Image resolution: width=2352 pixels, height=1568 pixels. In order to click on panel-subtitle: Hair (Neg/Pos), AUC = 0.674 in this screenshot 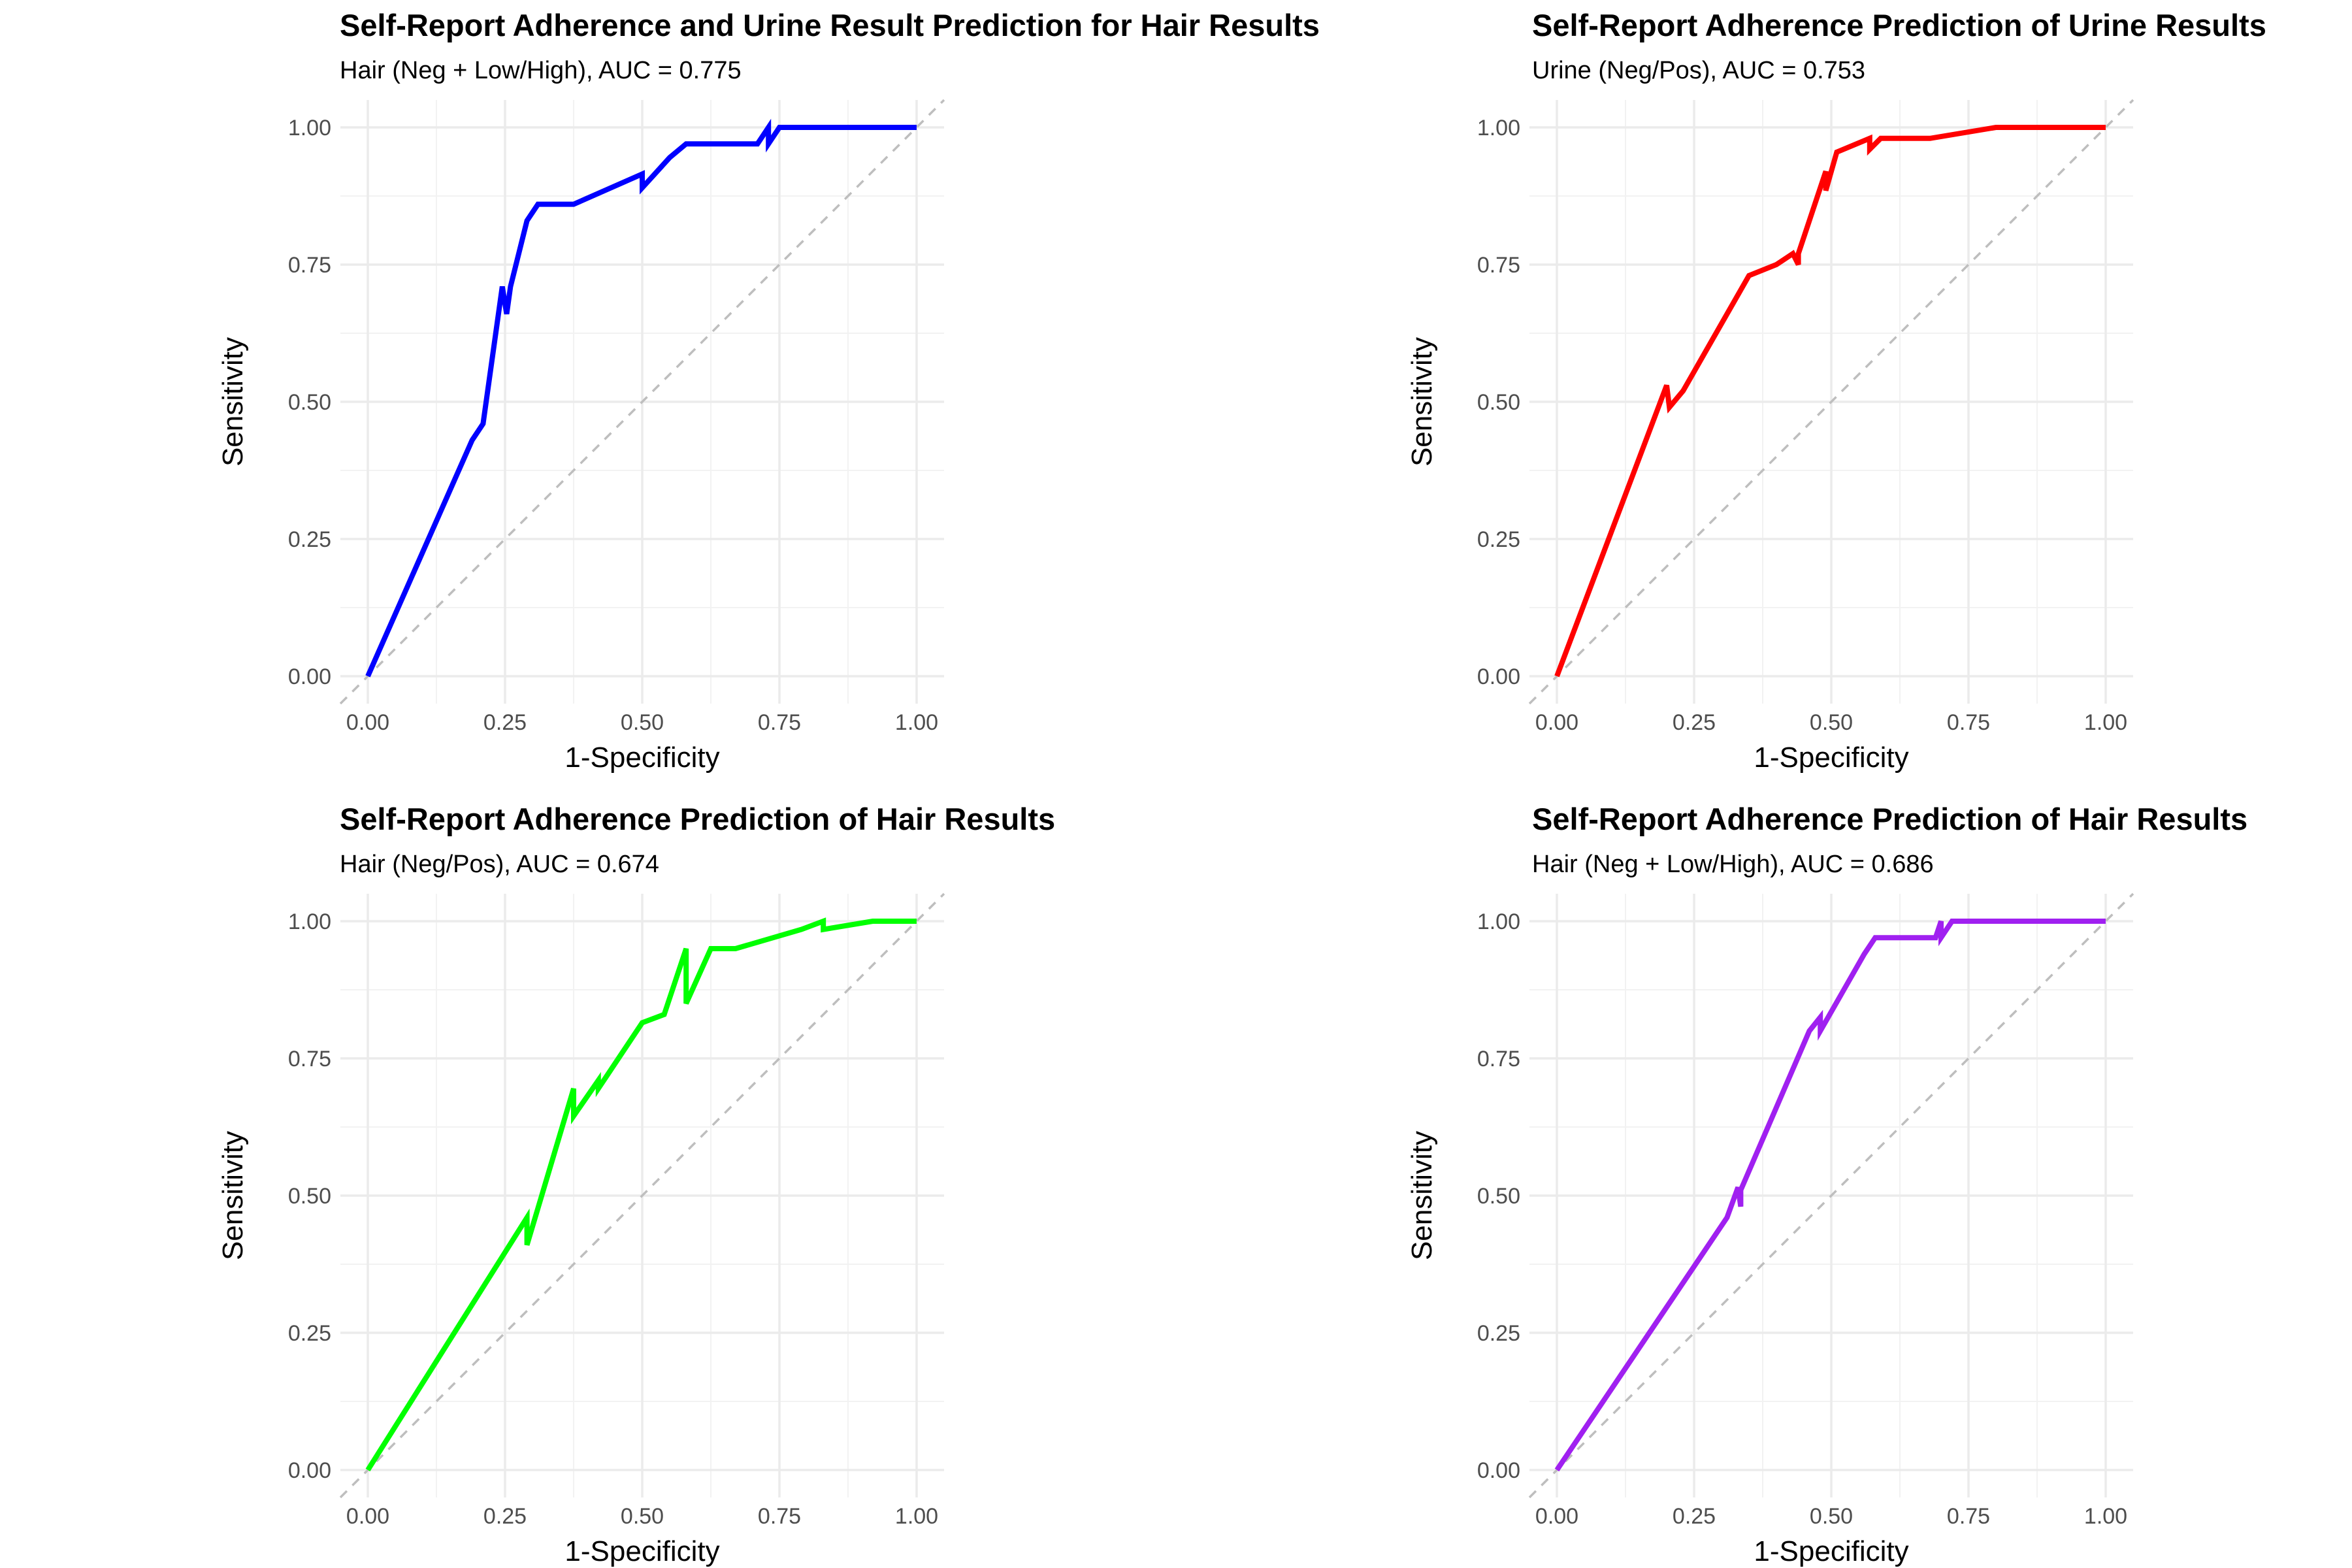, I will do `click(499, 864)`.